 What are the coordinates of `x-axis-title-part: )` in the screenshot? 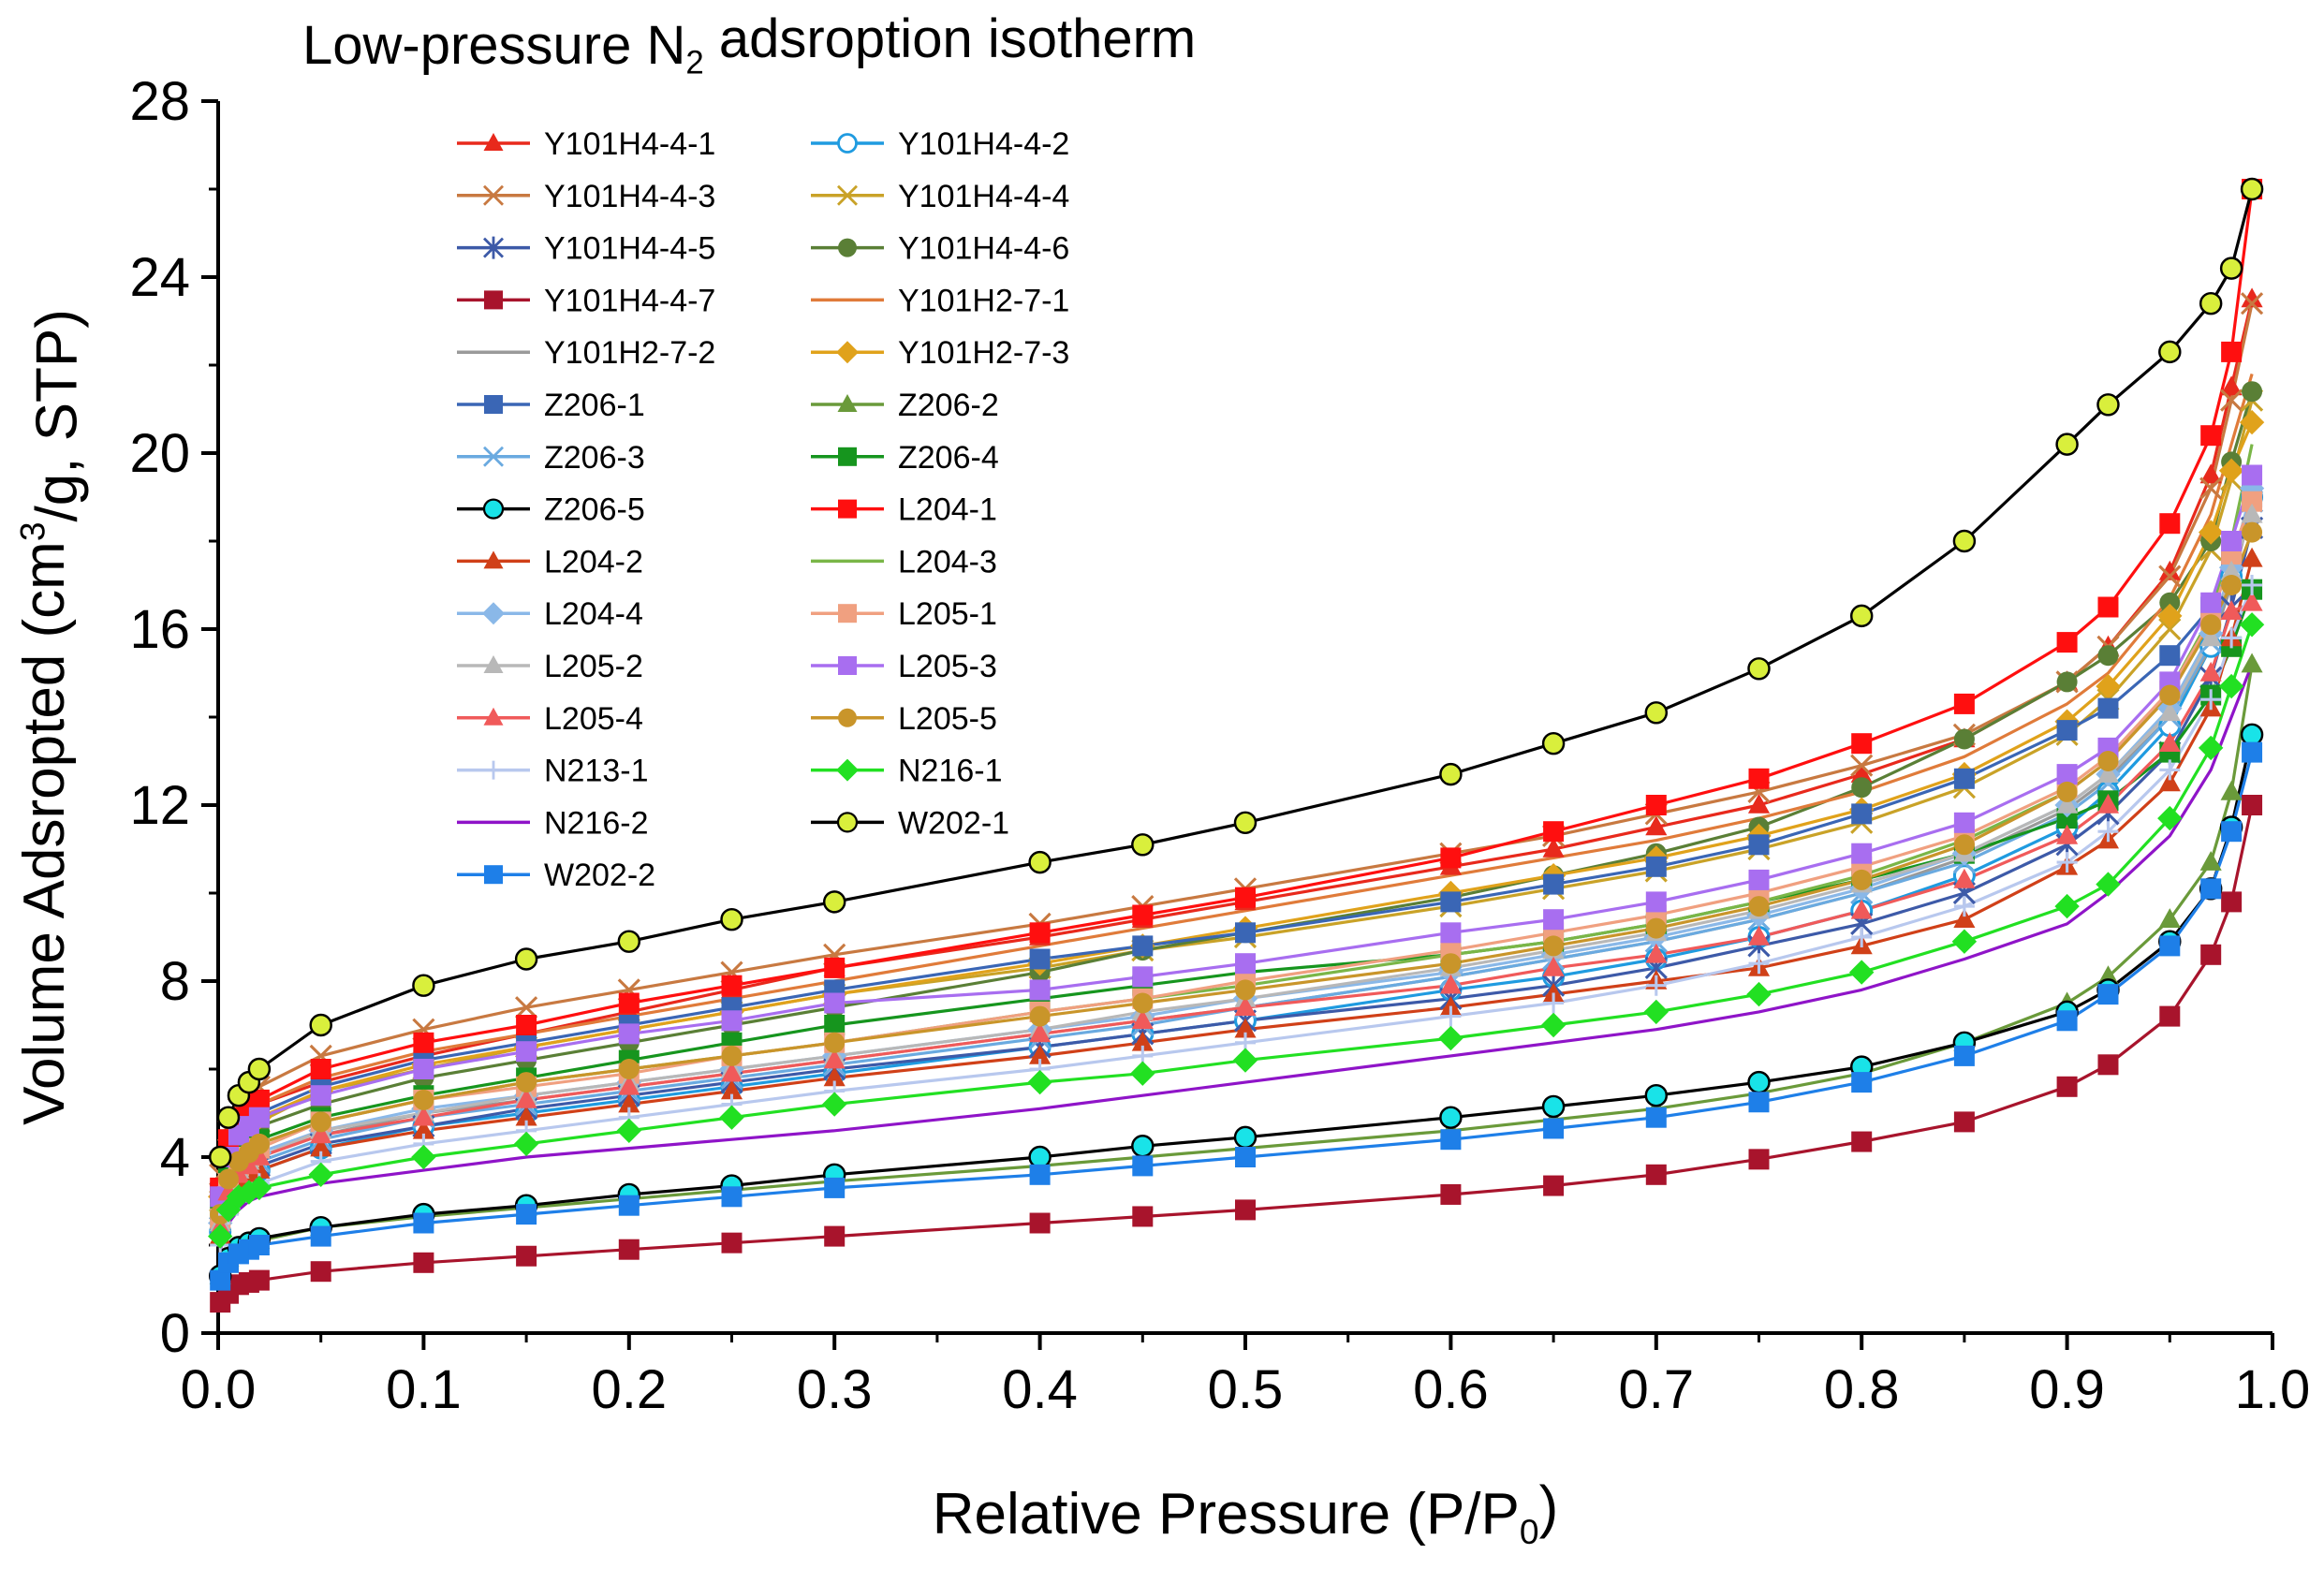 It's located at (1549, 1508).